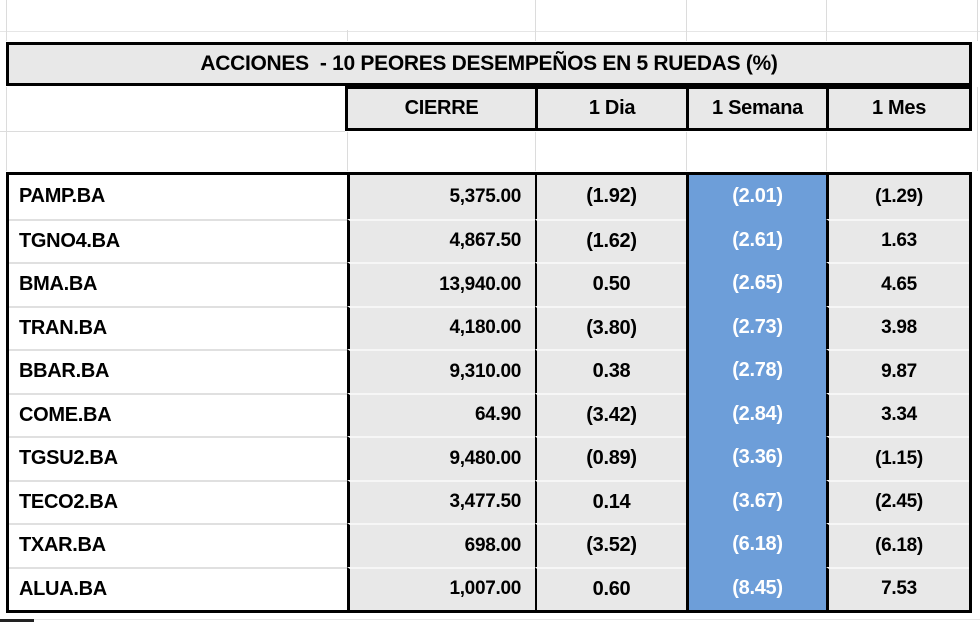 The height and width of the screenshot is (623, 980). I want to click on dia-cell: 0.50, so click(610, 284).